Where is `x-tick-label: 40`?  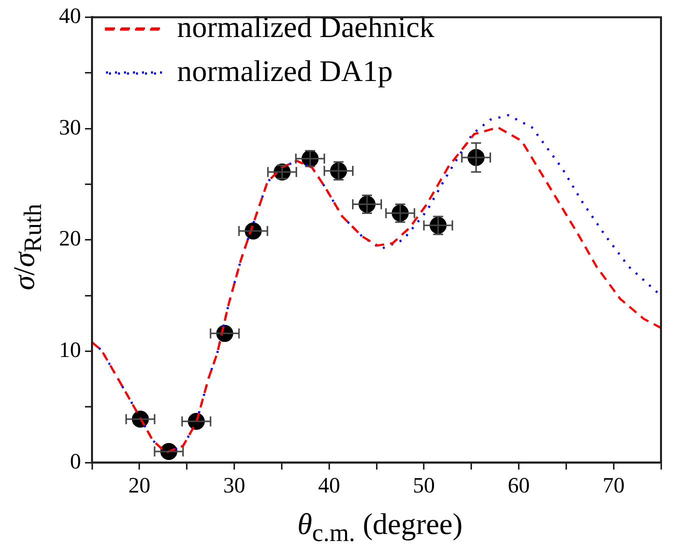
x-tick-label: 40 is located at coordinates (329, 485).